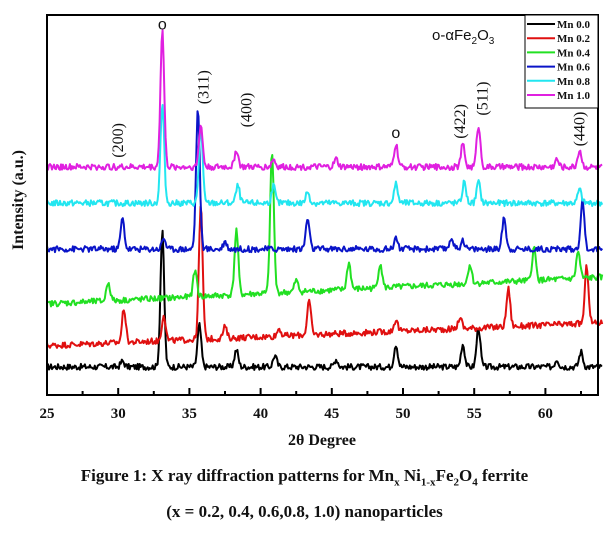 The height and width of the screenshot is (533, 609). What do you see at coordinates (204, 87) in the screenshot?
I see `hkl-label: (311)` at bounding box center [204, 87].